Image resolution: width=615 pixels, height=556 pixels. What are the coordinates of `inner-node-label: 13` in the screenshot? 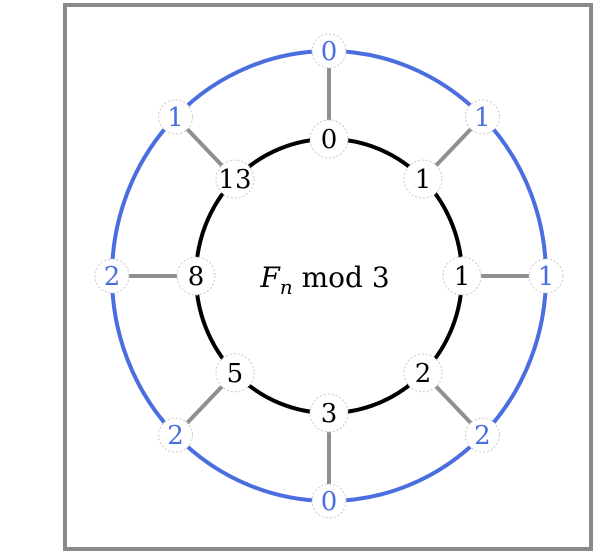 It's located at (234, 180).